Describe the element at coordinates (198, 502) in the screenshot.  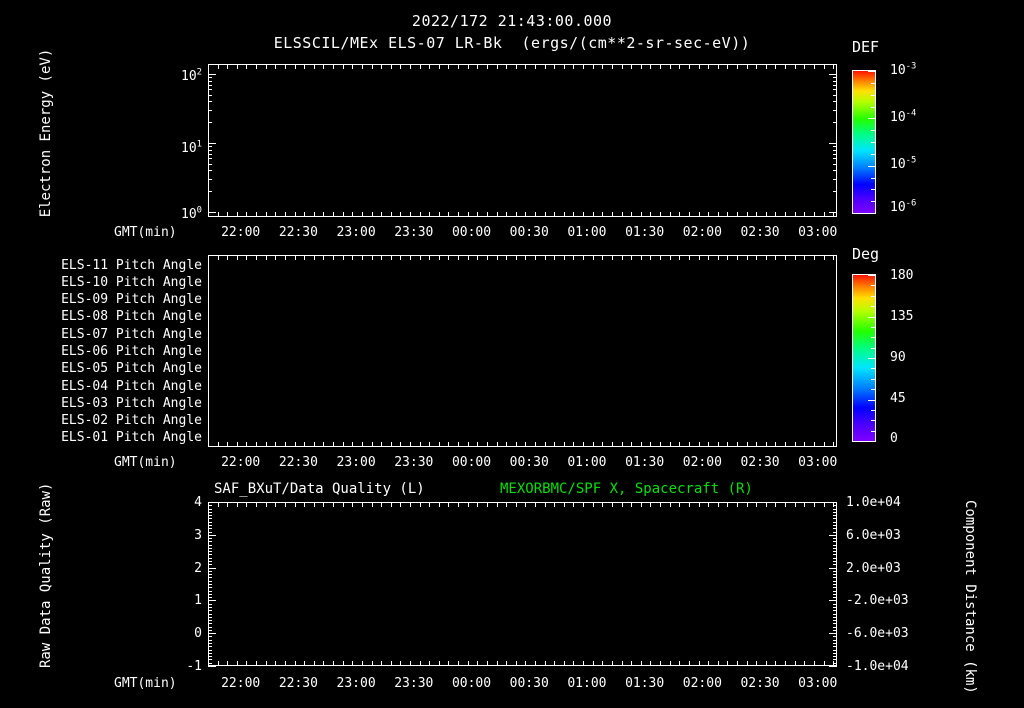
I see `panel3-ytick-left-4: 4` at that location.